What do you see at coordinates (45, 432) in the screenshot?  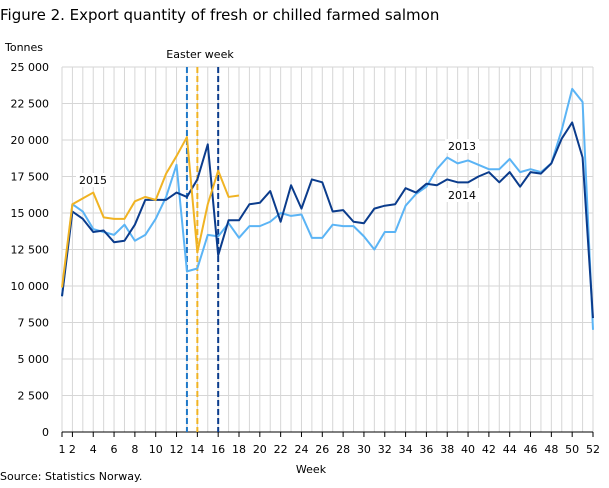 I see `y-tick-label: 0` at bounding box center [45, 432].